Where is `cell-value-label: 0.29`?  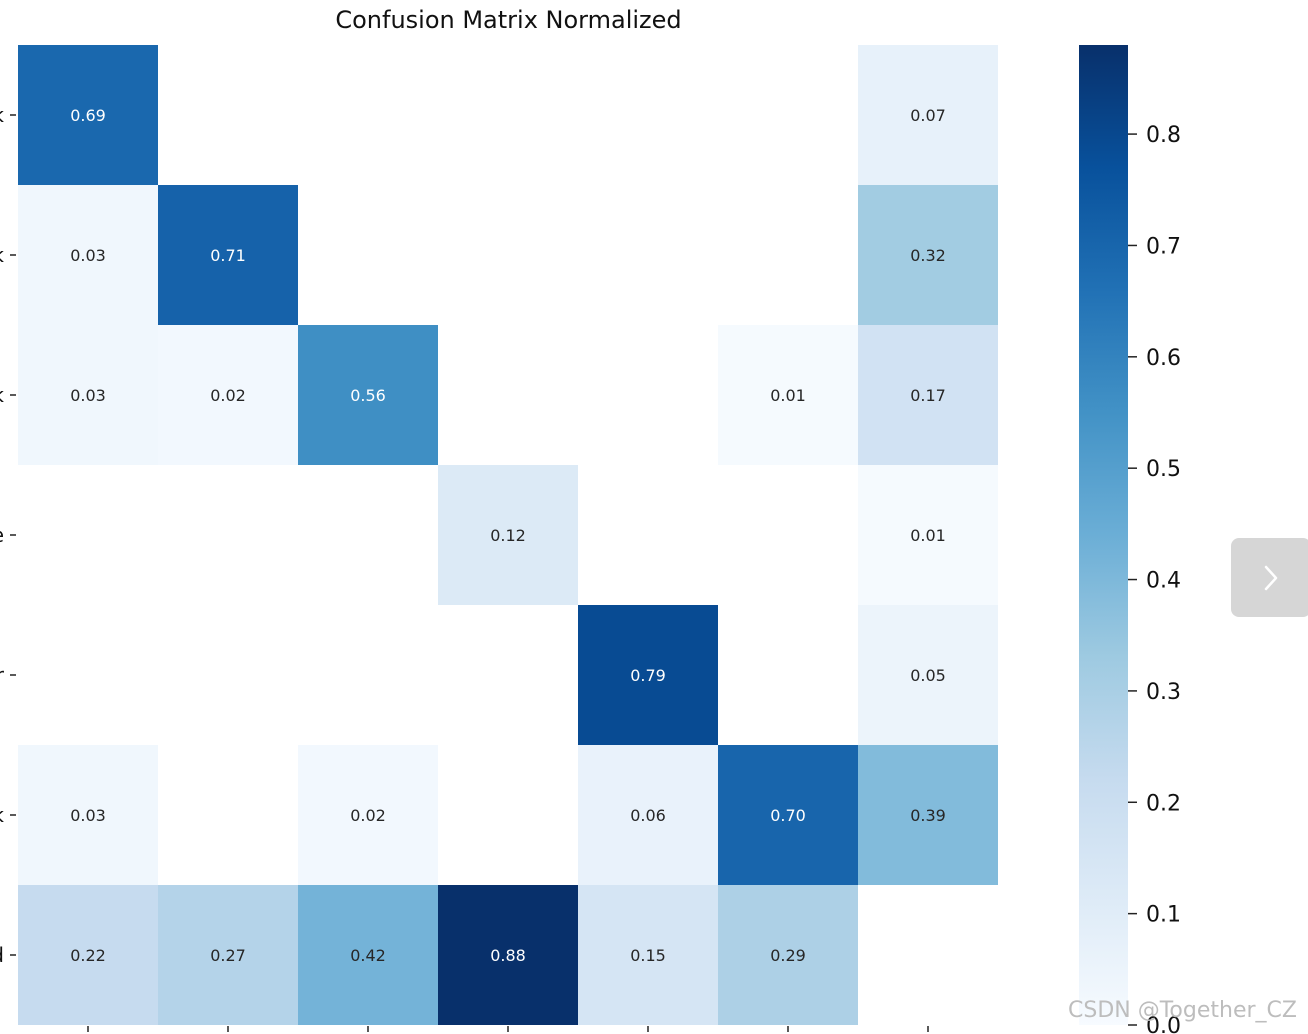
cell-value-label: 0.29 is located at coordinates (788, 955).